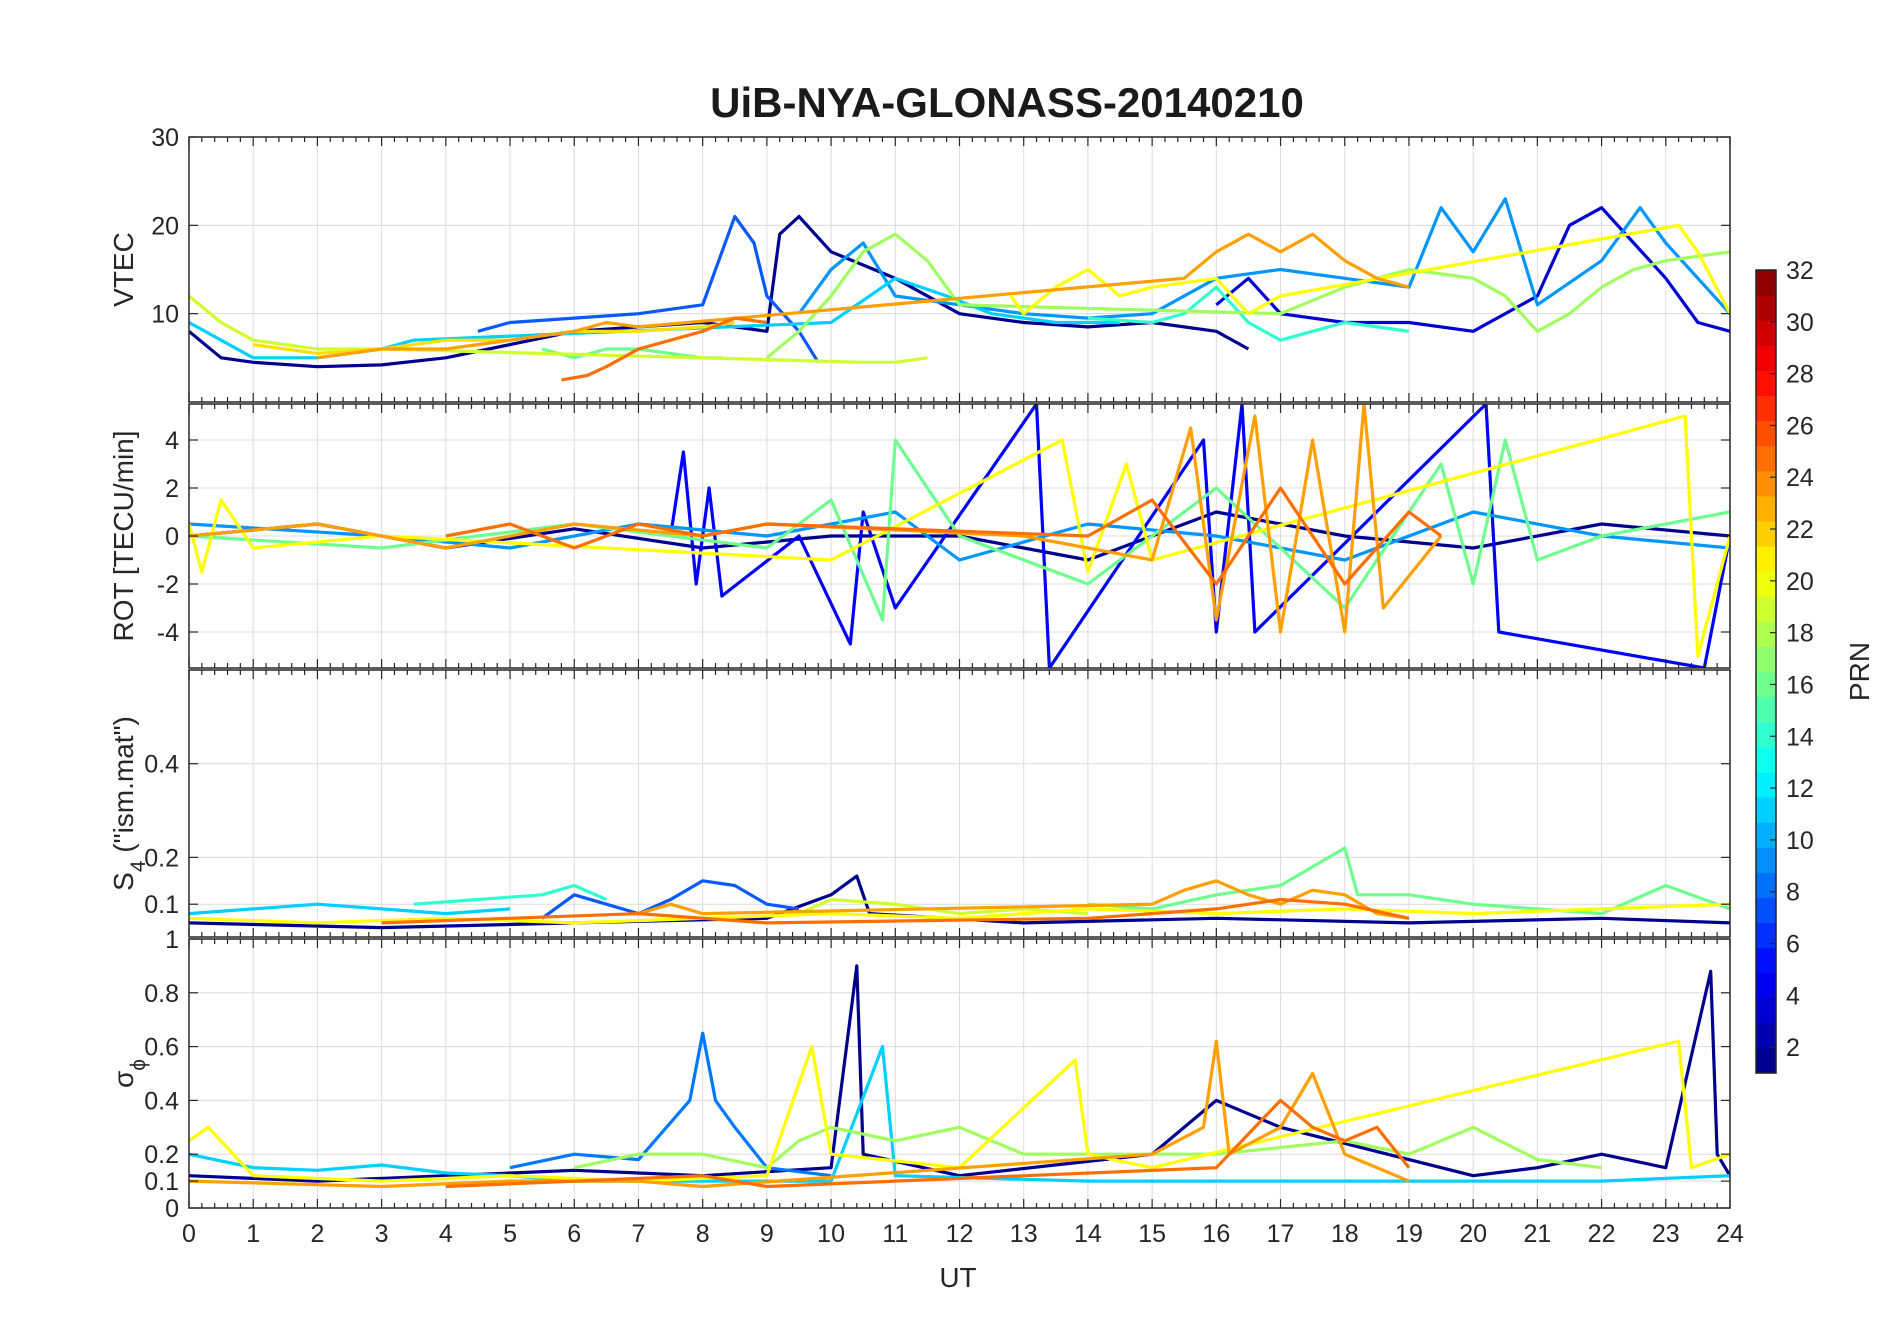  I want to click on x-tick-label: 14, so click(1088, 1234).